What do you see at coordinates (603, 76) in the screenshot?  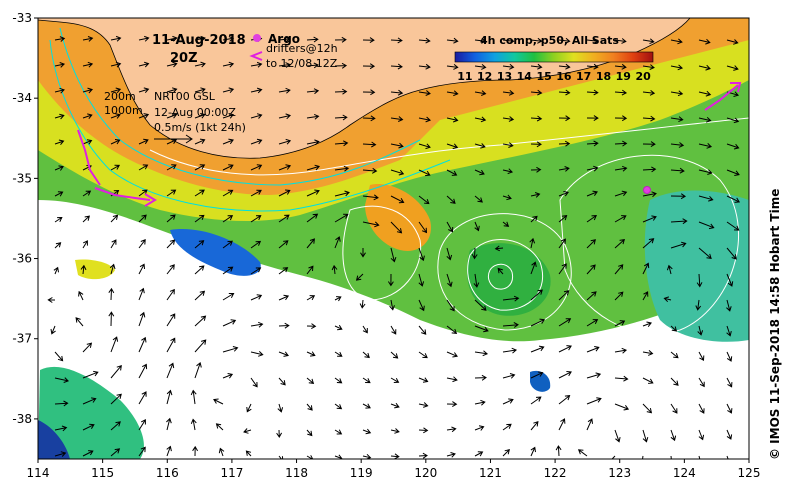 I see `colorbar-tick-label: 18` at bounding box center [603, 76].